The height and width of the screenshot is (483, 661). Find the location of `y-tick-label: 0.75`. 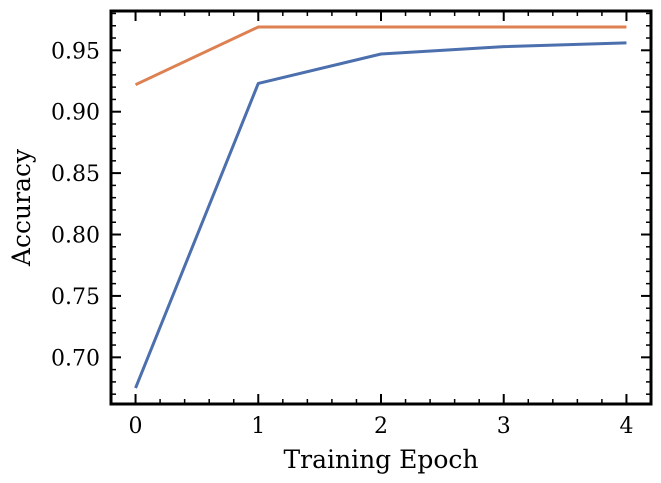

y-tick-label: 0.75 is located at coordinates (75, 297).